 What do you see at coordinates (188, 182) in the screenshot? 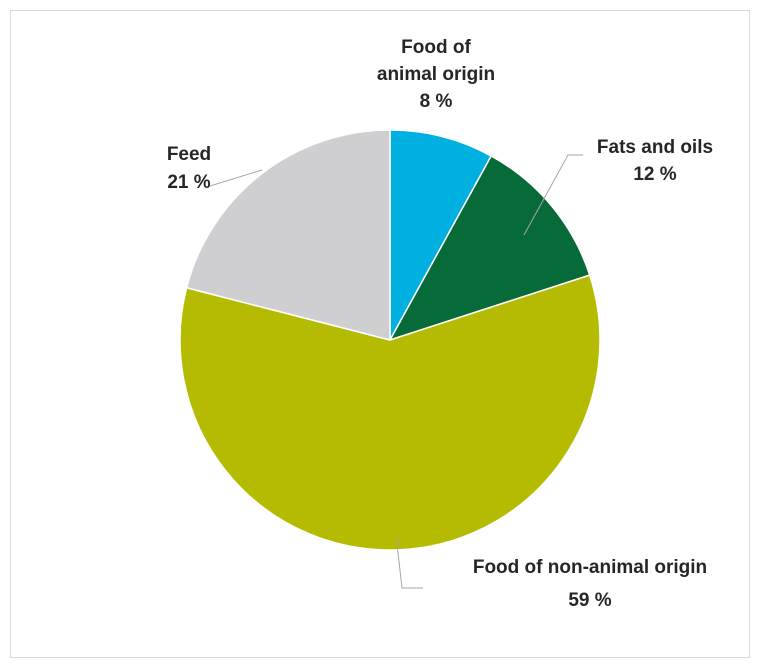
I see `label-value-feed: 21 %` at bounding box center [188, 182].